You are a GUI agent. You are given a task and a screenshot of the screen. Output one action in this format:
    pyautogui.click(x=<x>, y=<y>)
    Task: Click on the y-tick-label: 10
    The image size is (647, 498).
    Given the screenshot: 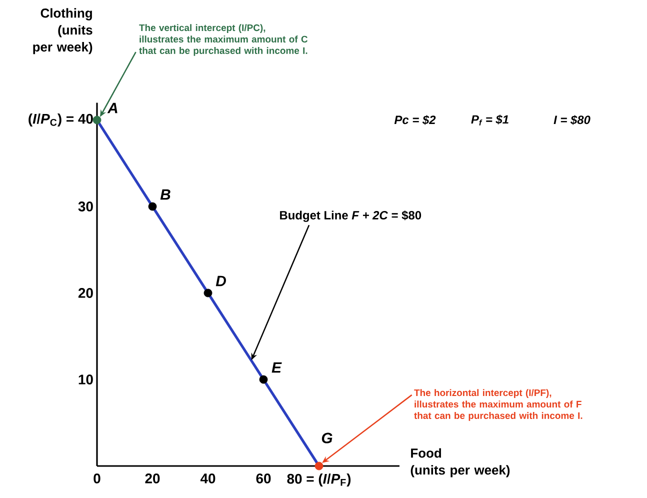 What is the action you would take?
    pyautogui.click(x=85, y=379)
    